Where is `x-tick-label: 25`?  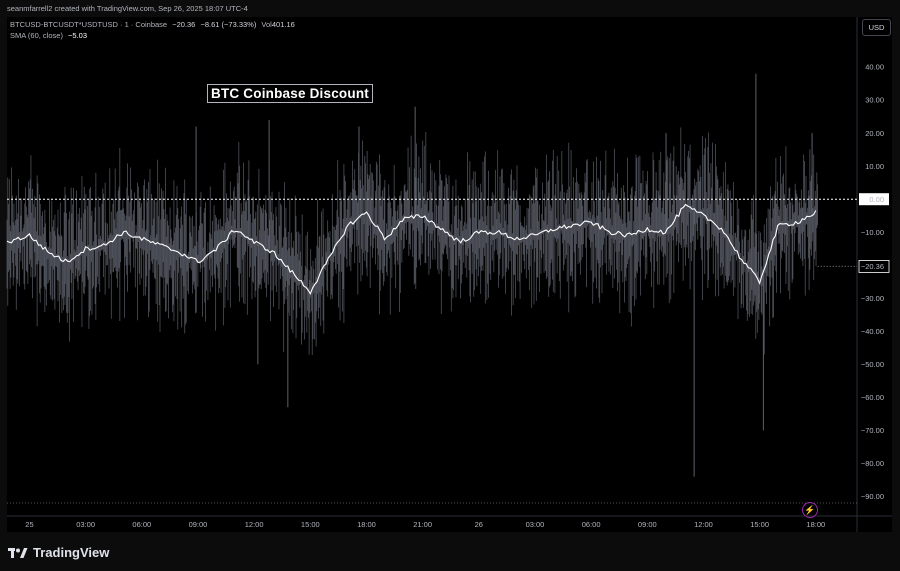
x-tick-label: 25 is located at coordinates (29, 524).